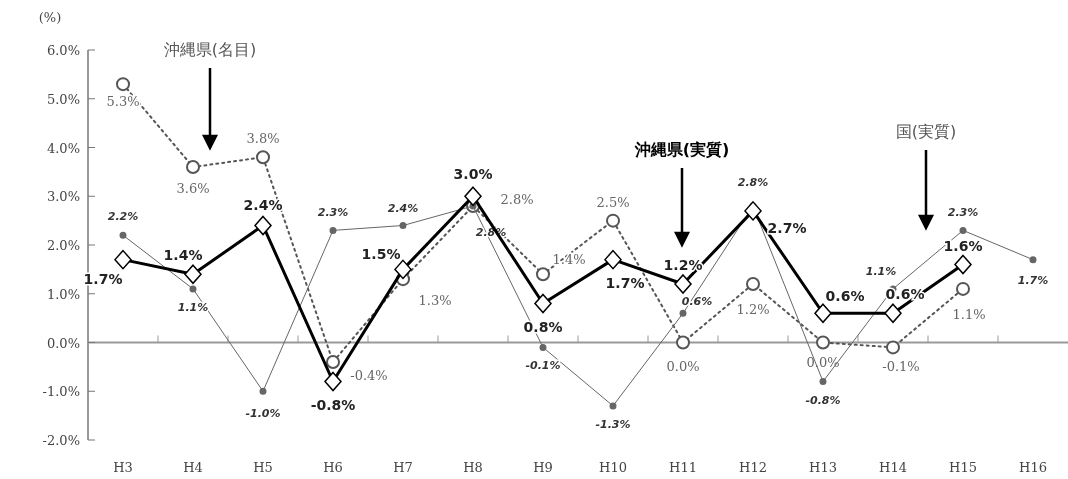 This screenshot has height=479, width=1068. I want to click on data-label: 3.0%, so click(473, 174).